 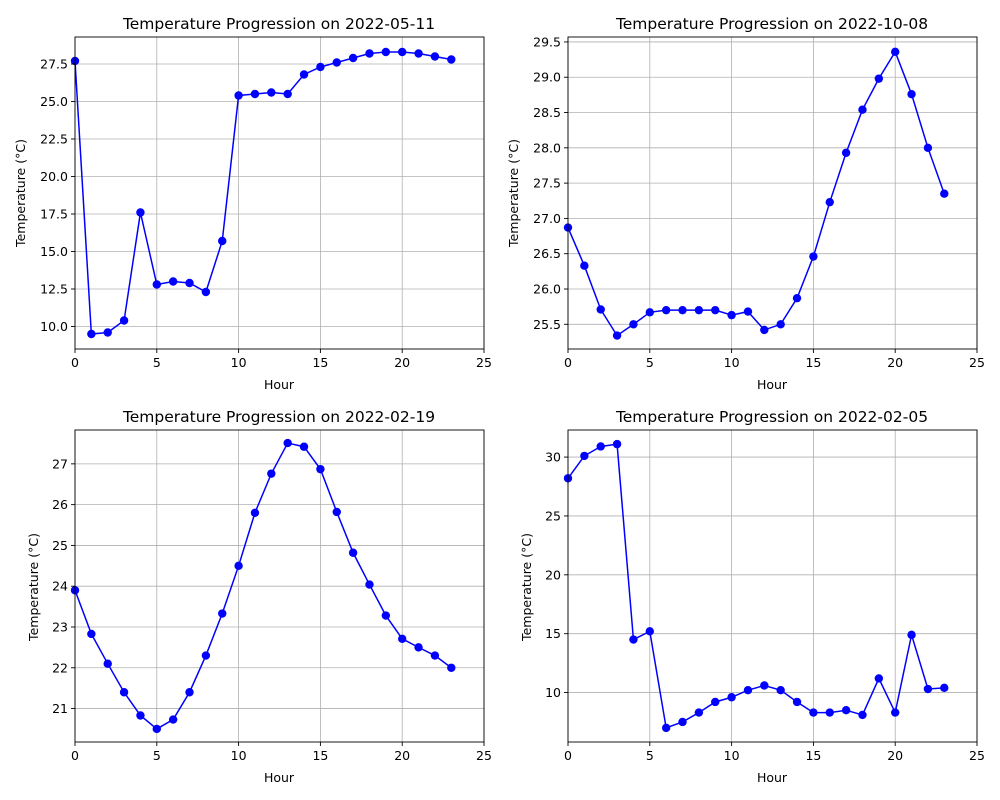 What do you see at coordinates (547, 183) in the screenshot?
I see `y-tick-label: 27.5` at bounding box center [547, 183].